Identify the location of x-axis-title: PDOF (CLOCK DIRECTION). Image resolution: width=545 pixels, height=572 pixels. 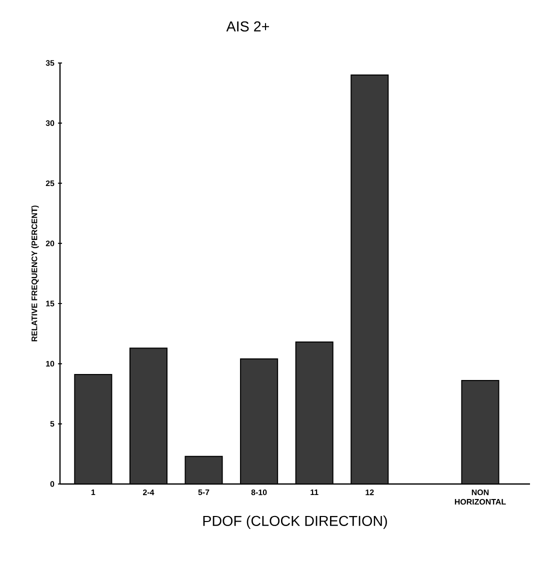
(295, 522).